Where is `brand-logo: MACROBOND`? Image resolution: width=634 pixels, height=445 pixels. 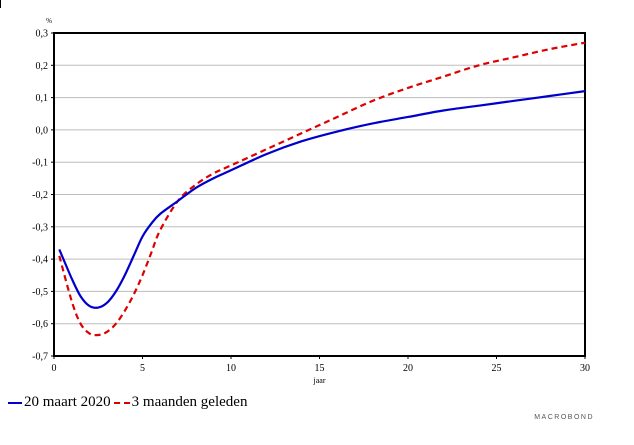 brand-logo: MACROBOND is located at coordinates (564, 417).